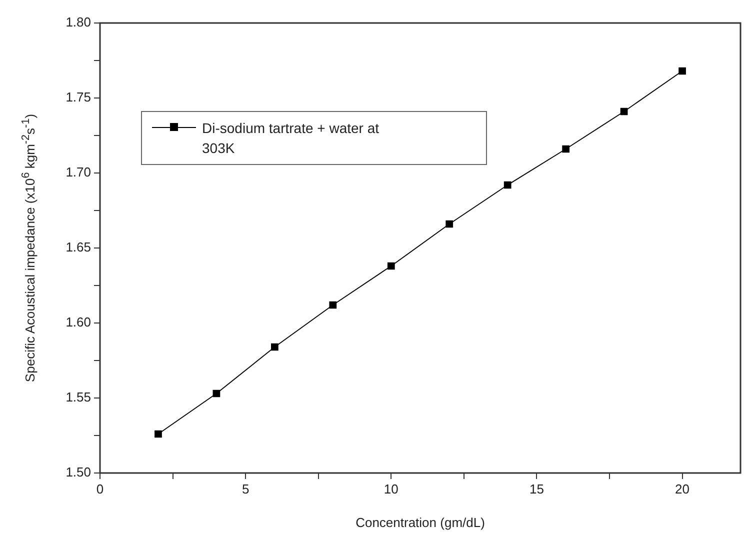 This screenshot has height=535, width=746. What do you see at coordinates (78, 172) in the screenshot?
I see `y-tick-label: 1.70` at bounding box center [78, 172].